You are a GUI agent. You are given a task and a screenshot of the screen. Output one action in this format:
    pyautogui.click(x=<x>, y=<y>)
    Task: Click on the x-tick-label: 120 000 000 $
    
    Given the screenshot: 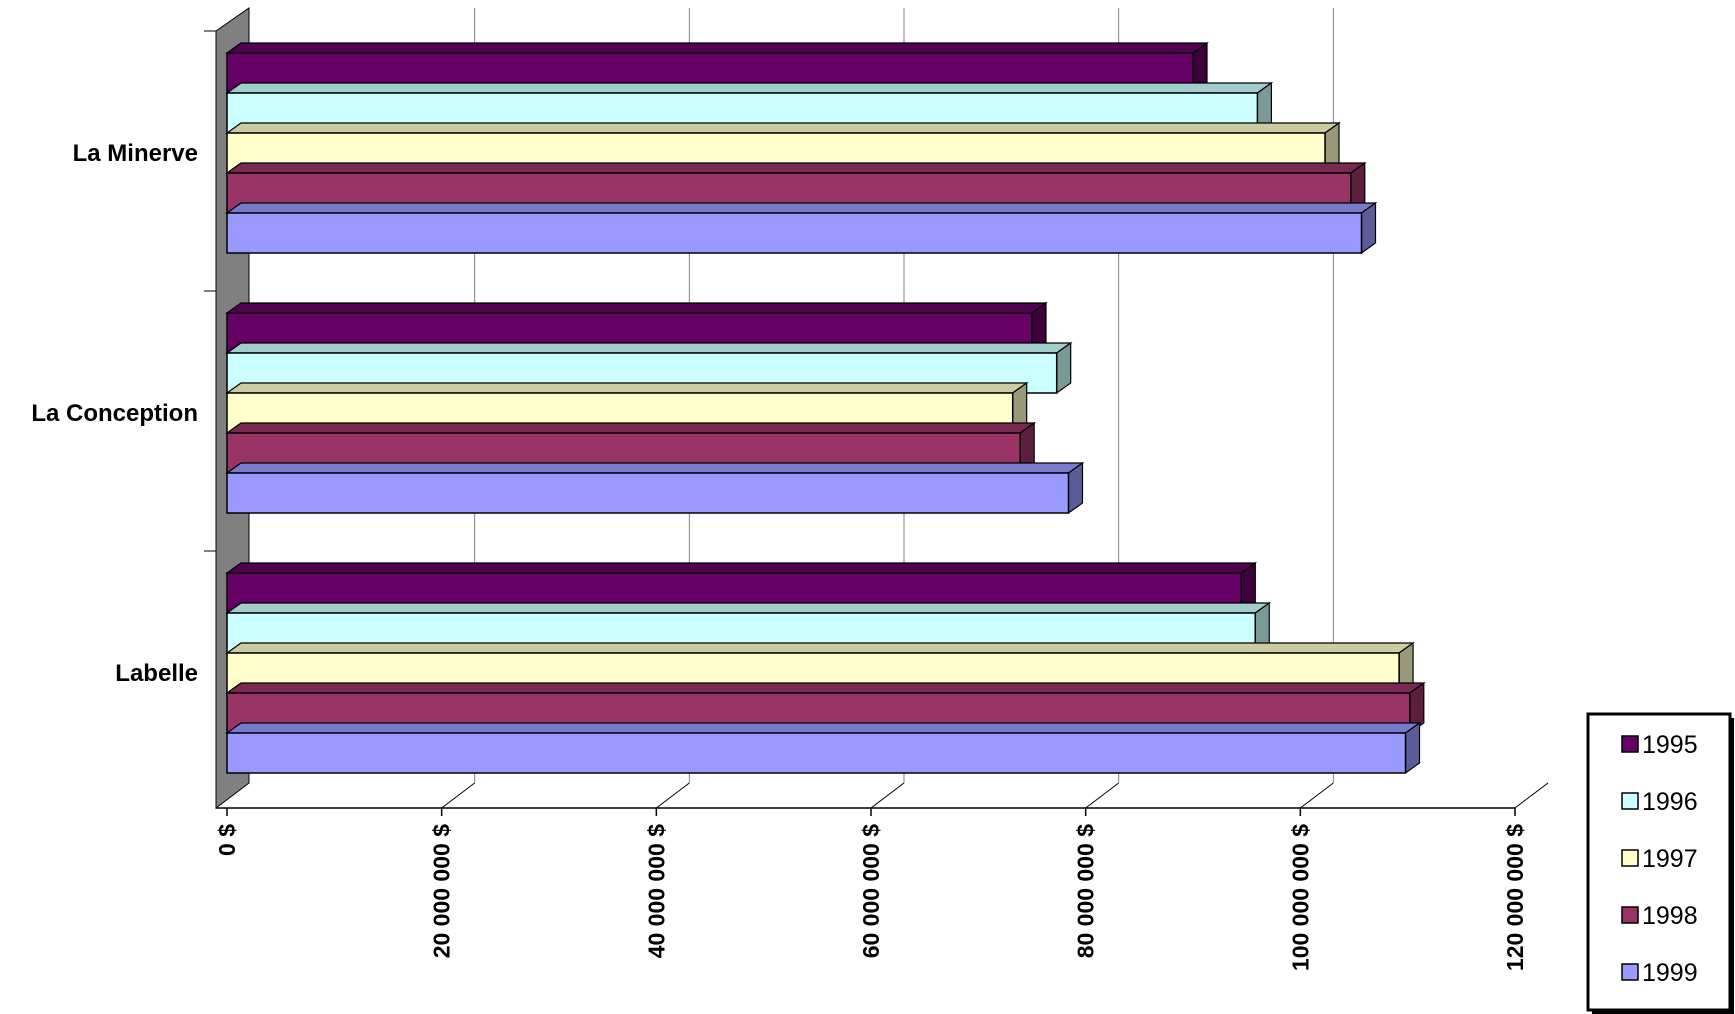 What is the action you would take?
    pyautogui.click(x=1515, y=897)
    